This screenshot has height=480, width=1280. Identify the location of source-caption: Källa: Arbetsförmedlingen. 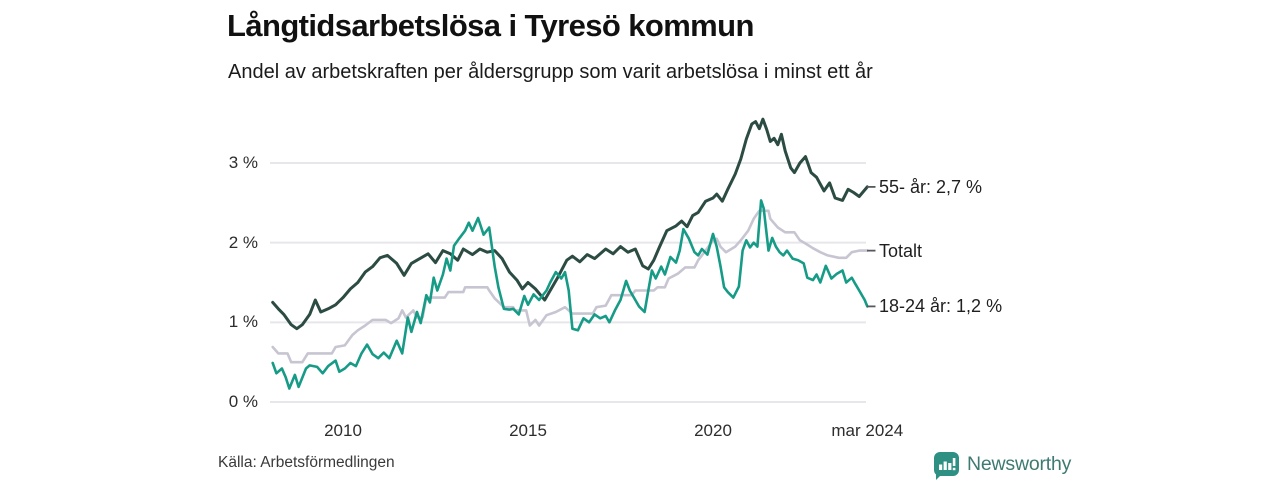
(306, 462).